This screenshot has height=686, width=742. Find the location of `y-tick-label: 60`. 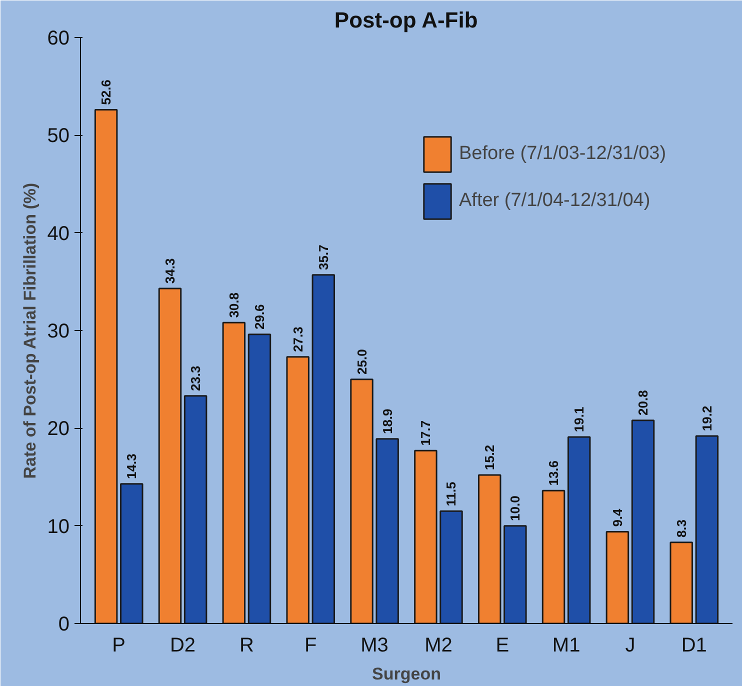

y-tick-label: 60 is located at coordinates (58, 39).